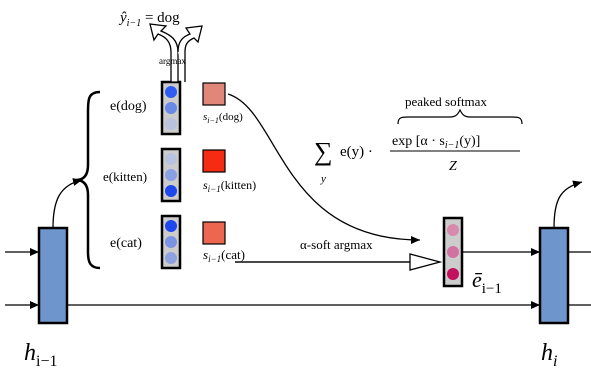 The height and width of the screenshot is (369, 591). Describe the element at coordinates (190, 53) in the screenshot. I see `argmax-arrow-right` at that location.